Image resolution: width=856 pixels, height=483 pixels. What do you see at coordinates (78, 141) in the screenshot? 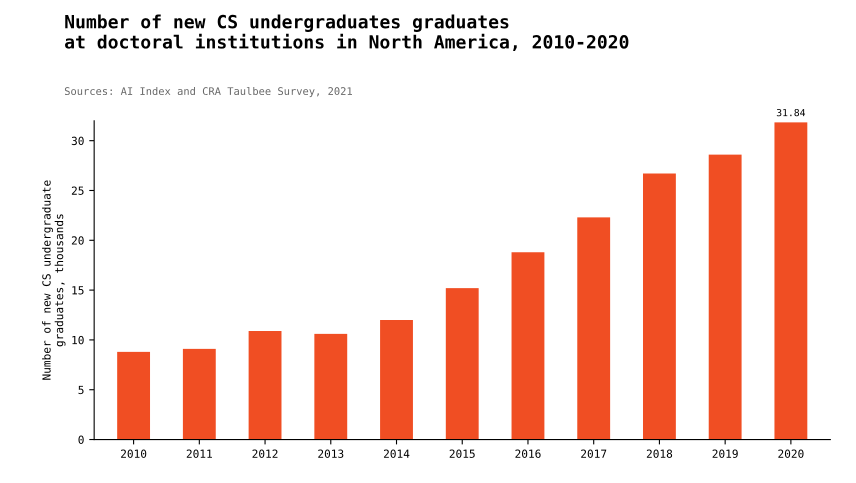
I see `y-tick-label: 30` at bounding box center [78, 141].